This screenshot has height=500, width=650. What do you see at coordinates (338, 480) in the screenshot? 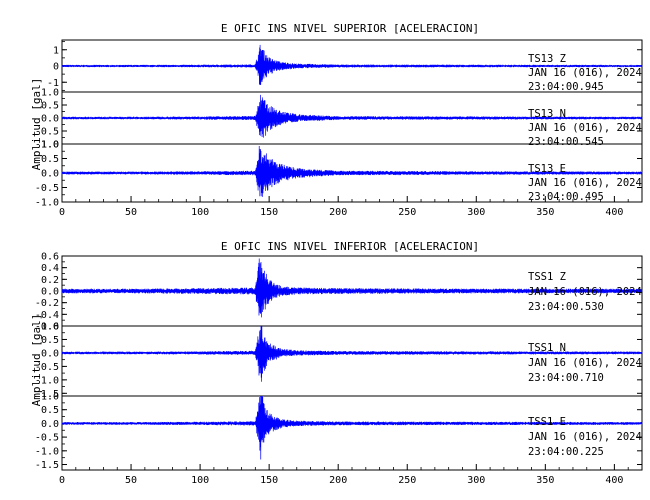
I see `x-tick-label: 200` at bounding box center [338, 480].